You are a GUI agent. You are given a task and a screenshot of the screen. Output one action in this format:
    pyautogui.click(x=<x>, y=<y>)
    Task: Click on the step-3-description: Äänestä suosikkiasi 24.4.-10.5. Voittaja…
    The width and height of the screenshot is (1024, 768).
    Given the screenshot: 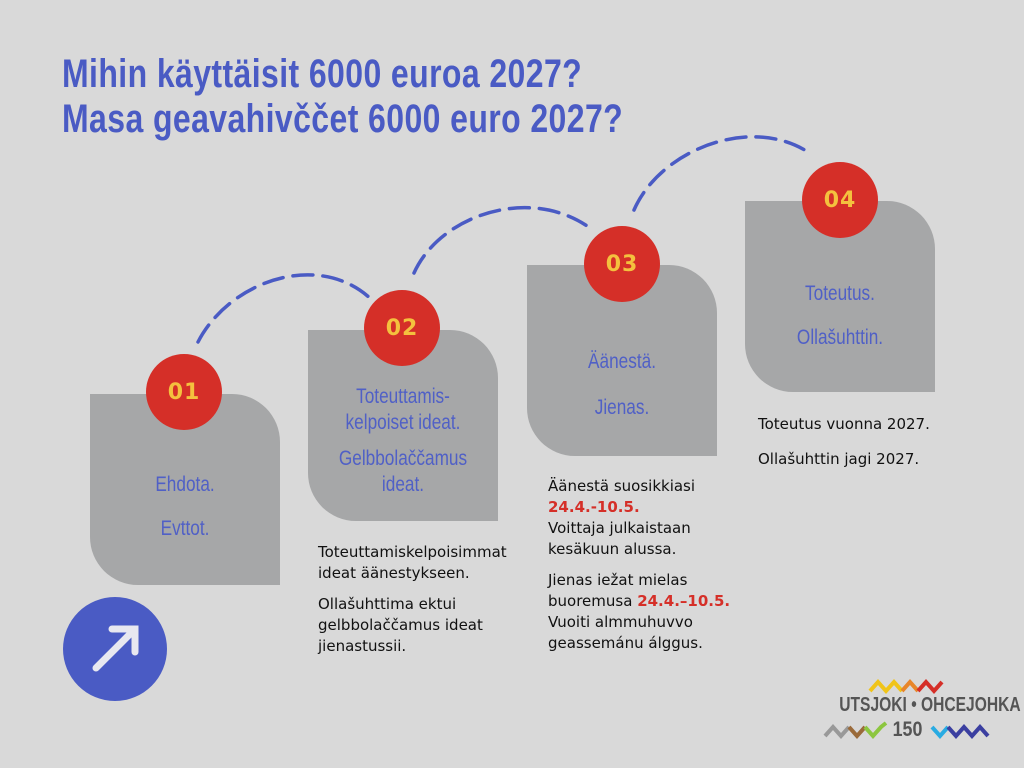 What is the action you would take?
    pyautogui.click(x=648, y=570)
    